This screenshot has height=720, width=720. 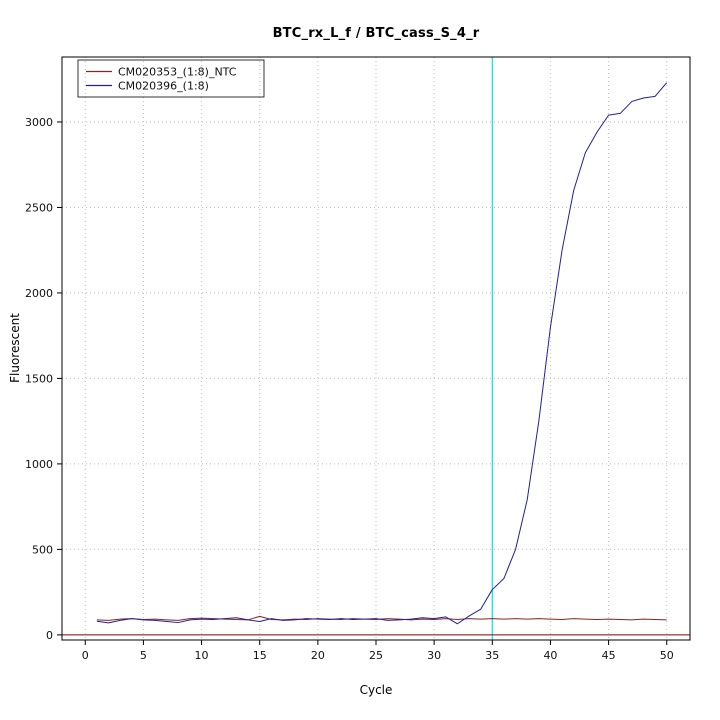 What do you see at coordinates (492, 655) in the screenshot?
I see `x-tick-label: 35` at bounding box center [492, 655].